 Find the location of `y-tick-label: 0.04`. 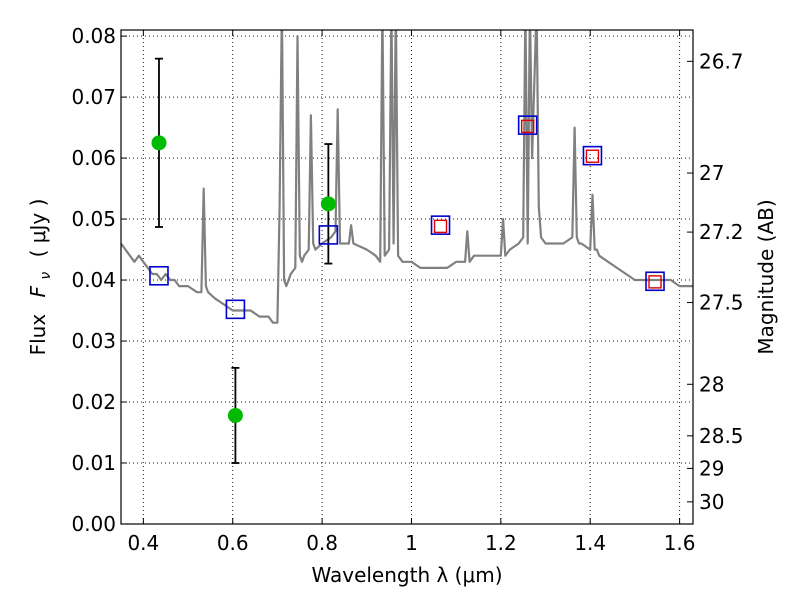

y-tick-label: 0.04 is located at coordinates (93, 280).